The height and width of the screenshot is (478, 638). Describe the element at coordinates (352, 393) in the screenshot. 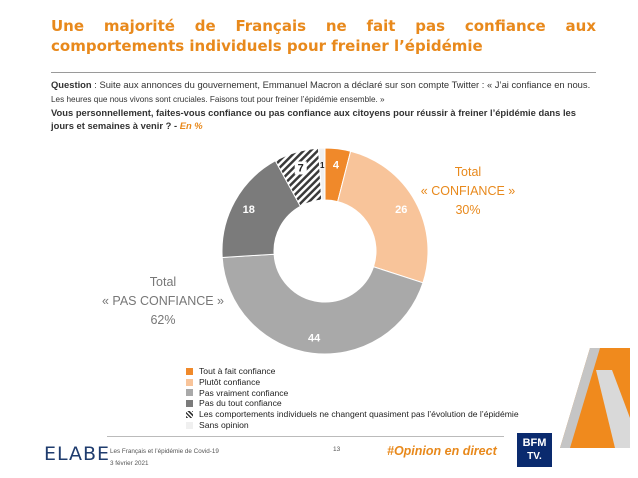

I see `legend-item: Pas vraiment confiance` at that location.